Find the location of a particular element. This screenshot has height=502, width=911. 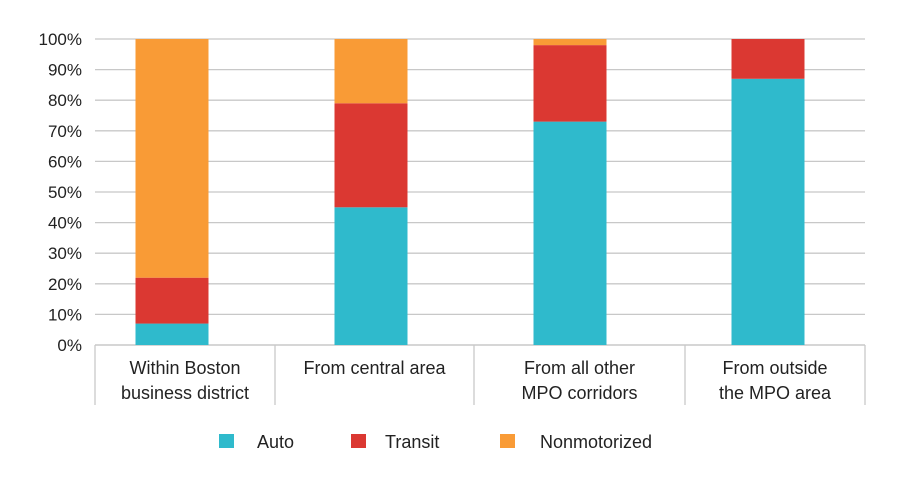

legend-swatch-auto is located at coordinates (226, 441).